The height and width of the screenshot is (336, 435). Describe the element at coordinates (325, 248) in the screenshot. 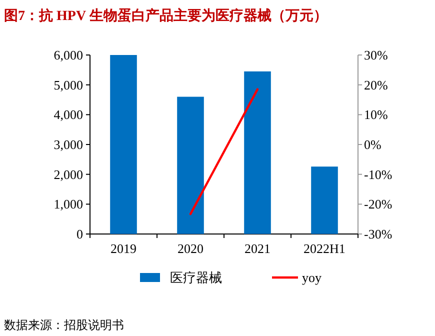

I see `x-tick-label: 2022H1` at that location.